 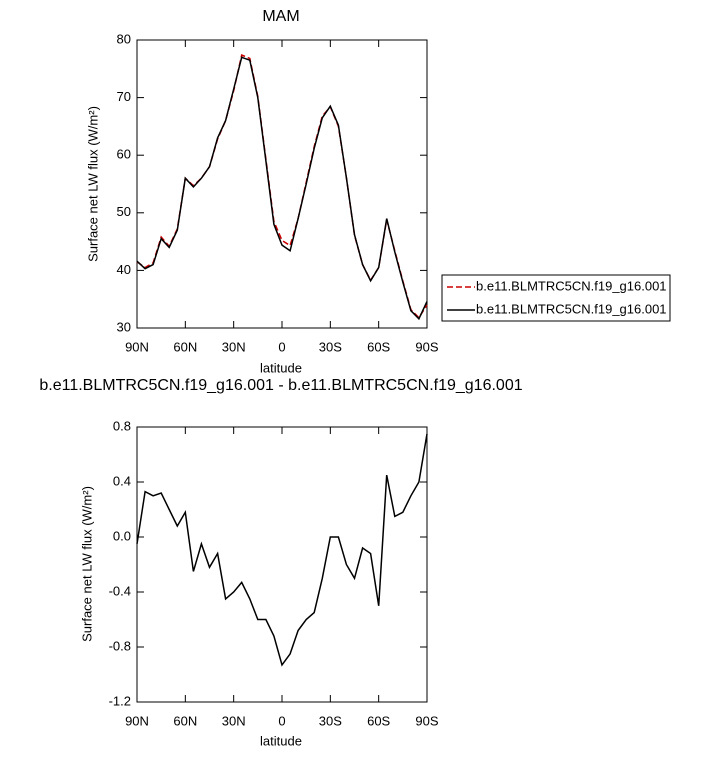 I want to click on legend-box, so click(x=556, y=298).